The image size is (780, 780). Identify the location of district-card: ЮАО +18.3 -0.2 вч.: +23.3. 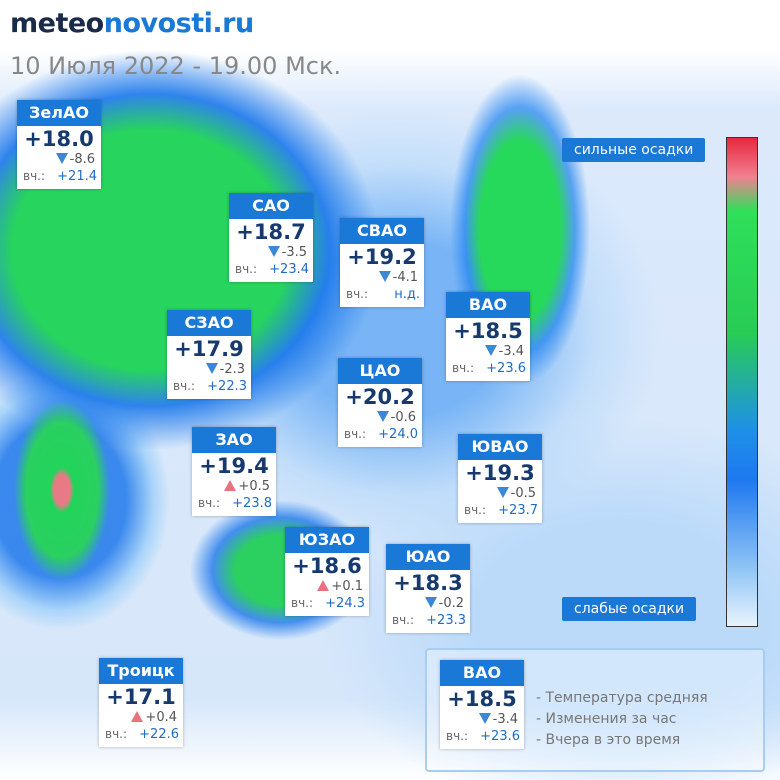
(428, 588).